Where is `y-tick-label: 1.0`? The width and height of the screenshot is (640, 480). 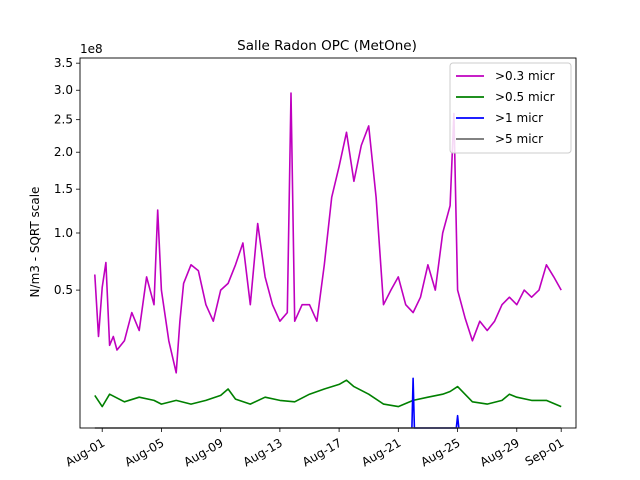
y-tick-label: 1.0 is located at coordinates (63, 233).